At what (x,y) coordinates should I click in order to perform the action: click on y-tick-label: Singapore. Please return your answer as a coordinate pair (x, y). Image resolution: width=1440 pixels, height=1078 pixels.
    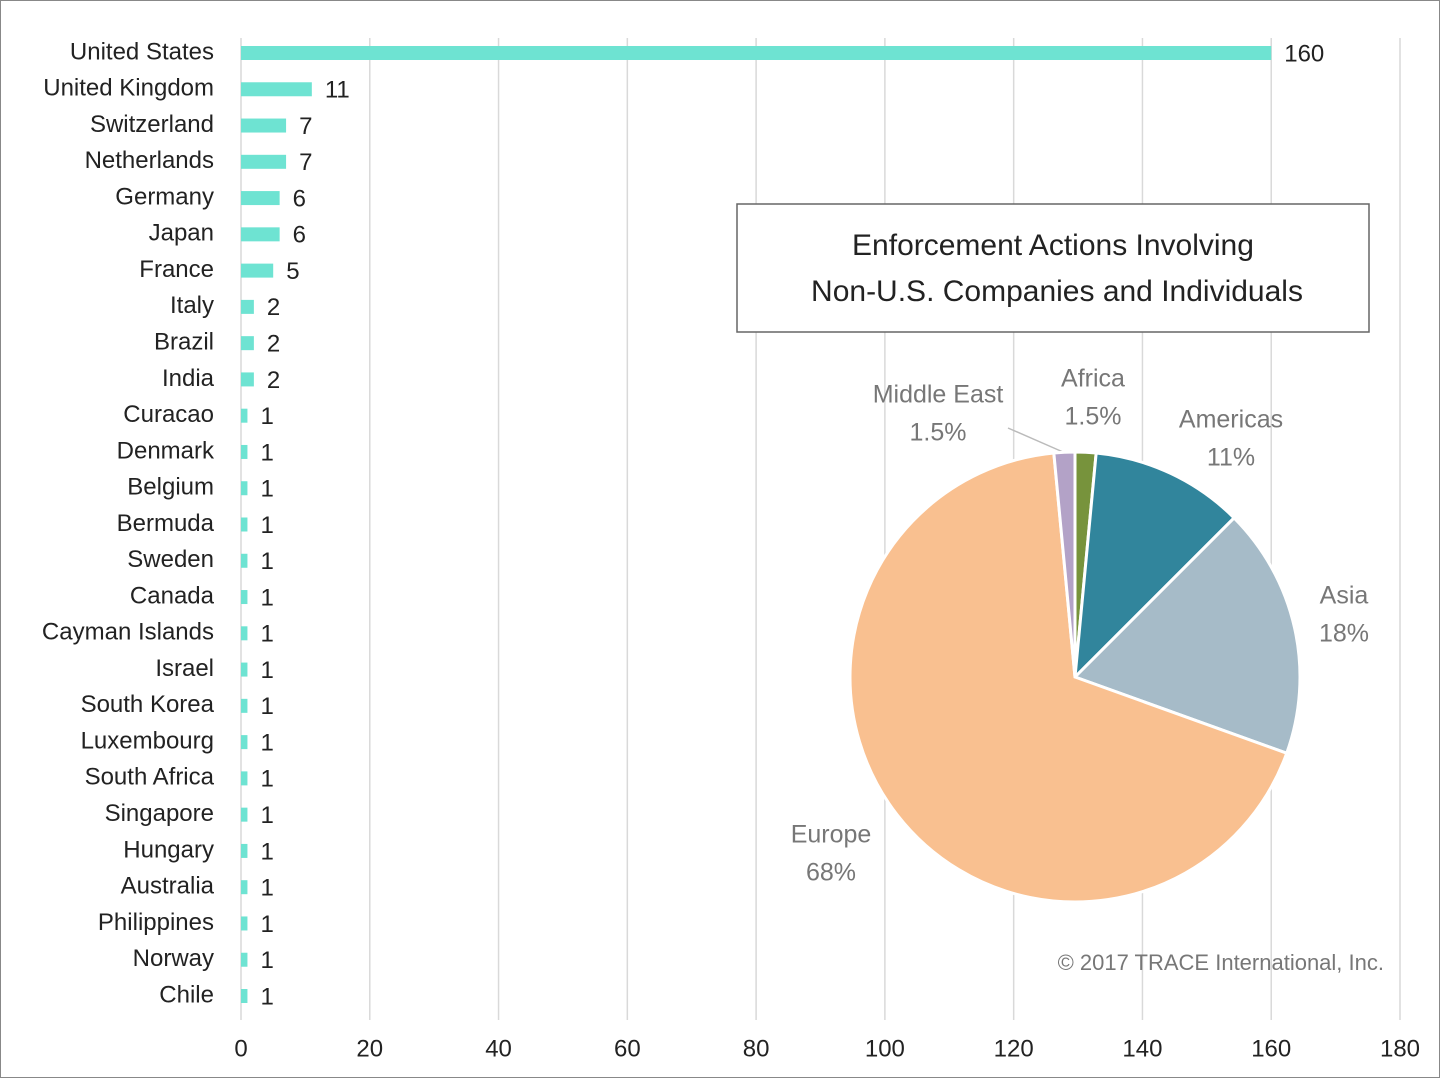
    Looking at the image, I should click on (159, 813).